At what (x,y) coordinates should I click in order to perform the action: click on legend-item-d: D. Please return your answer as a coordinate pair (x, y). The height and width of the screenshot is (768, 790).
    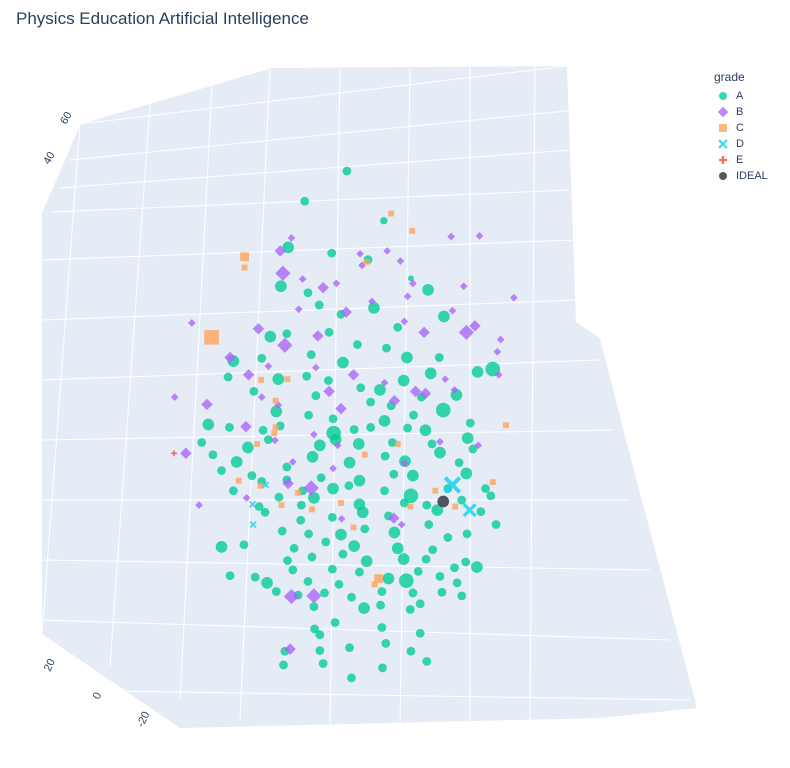
    Looking at the image, I should click on (747, 144).